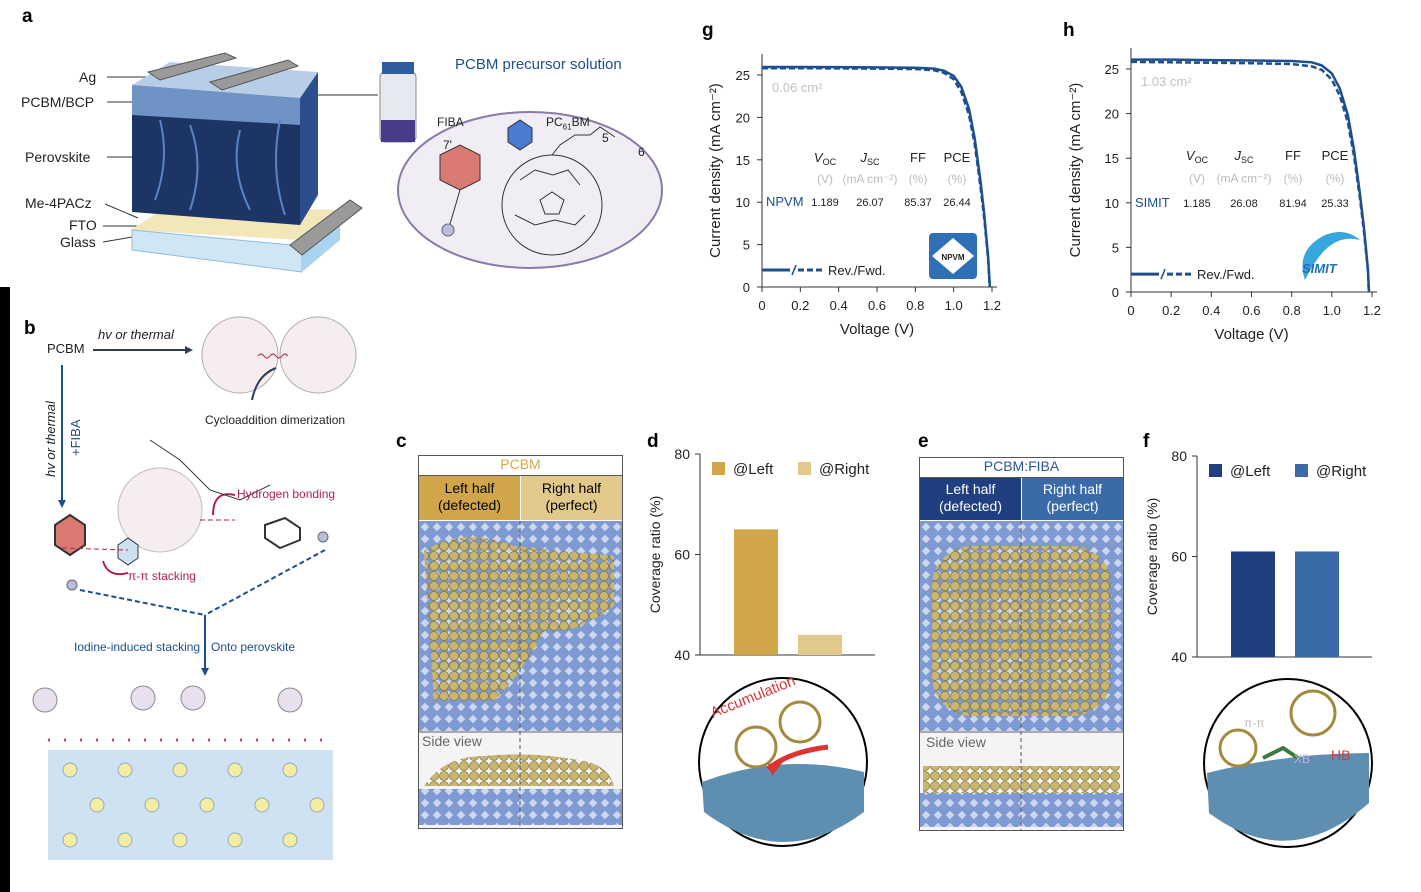 This screenshot has height=892, width=1421. I want to click on left-edge-bar, so click(5, 589).